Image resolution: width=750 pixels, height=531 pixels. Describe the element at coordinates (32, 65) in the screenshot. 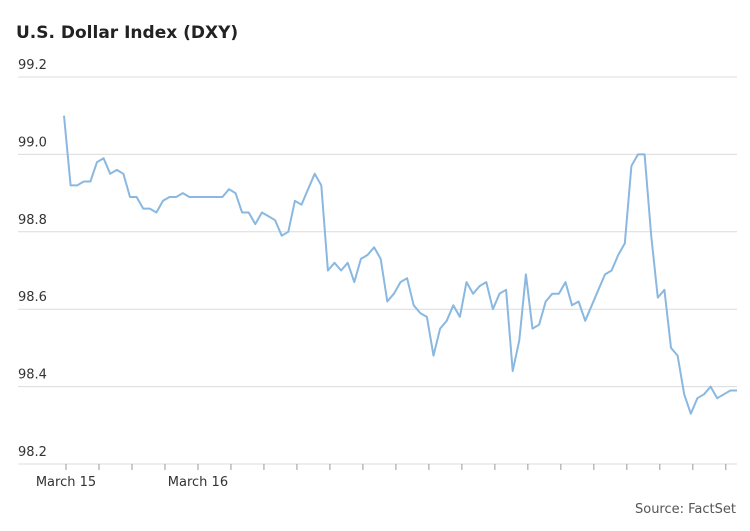

I see `y-tick-label: 99.2` at that location.